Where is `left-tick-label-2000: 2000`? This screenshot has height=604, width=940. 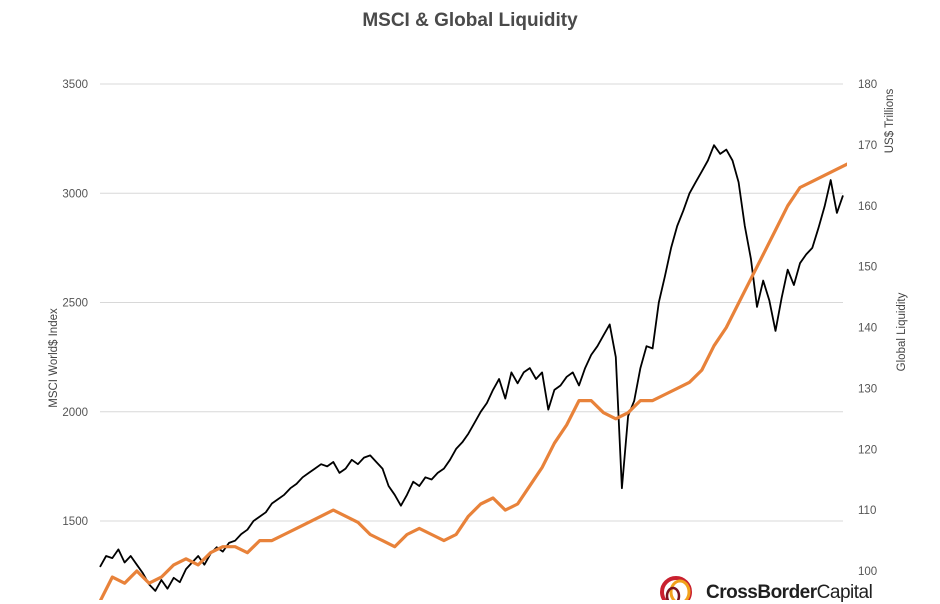
left-tick-label-2000: 2000 is located at coordinates (75, 413).